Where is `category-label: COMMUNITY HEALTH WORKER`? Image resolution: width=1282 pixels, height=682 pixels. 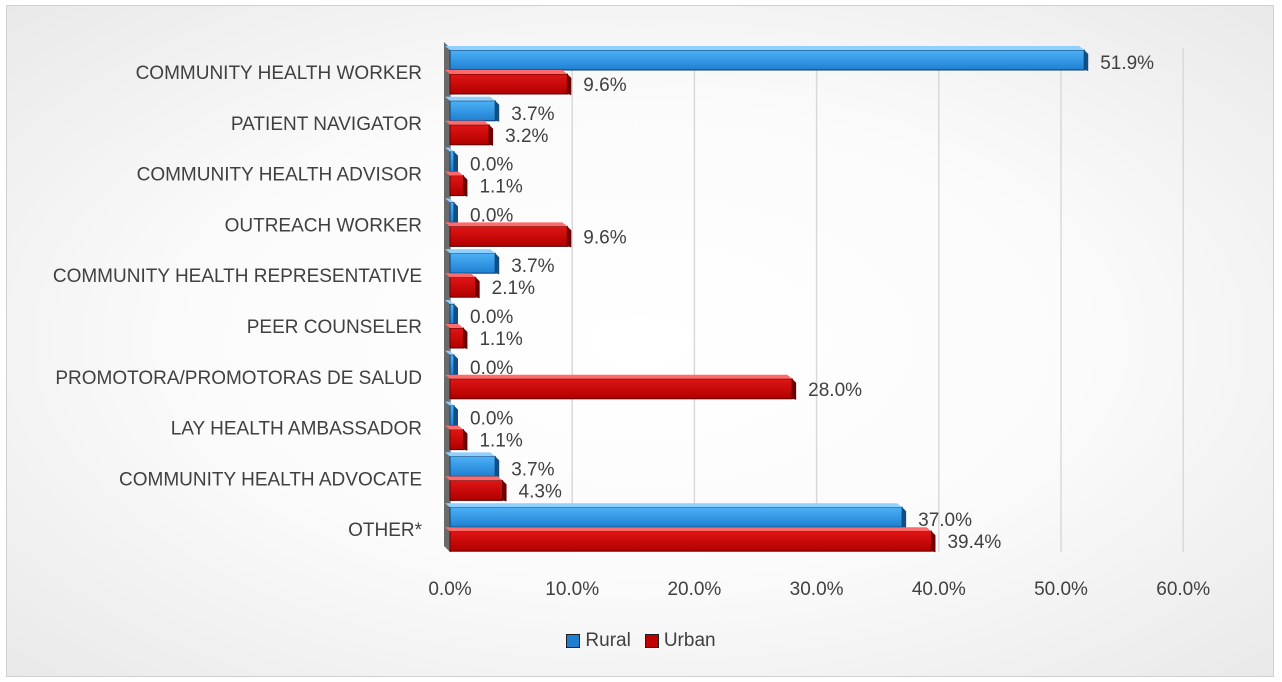 category-label: COMMUNITY HEALTH WORKER is located at coordinates (279, 73).